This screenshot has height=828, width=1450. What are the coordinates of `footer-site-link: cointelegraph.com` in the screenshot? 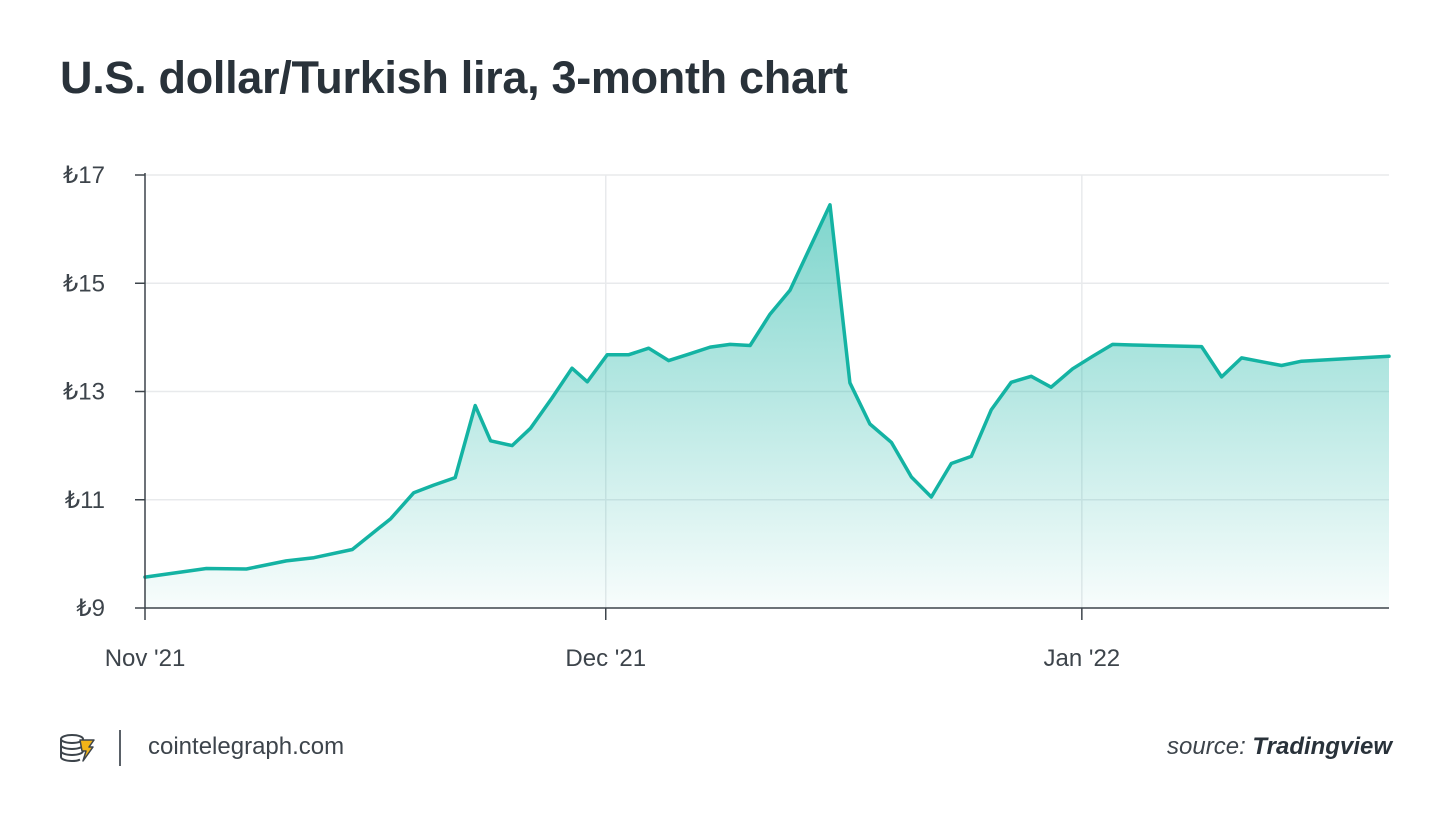 It's located at (246, 746).